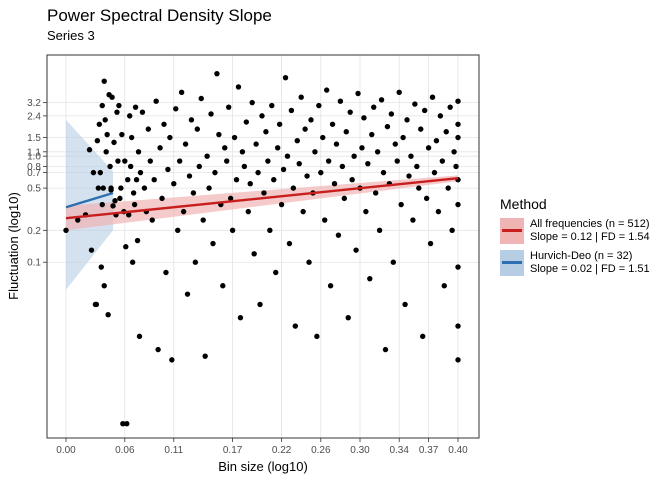  Describe the element at coordinates (34, 116) in the screenshot. I see `y-tick-label: 2.4` at that location.